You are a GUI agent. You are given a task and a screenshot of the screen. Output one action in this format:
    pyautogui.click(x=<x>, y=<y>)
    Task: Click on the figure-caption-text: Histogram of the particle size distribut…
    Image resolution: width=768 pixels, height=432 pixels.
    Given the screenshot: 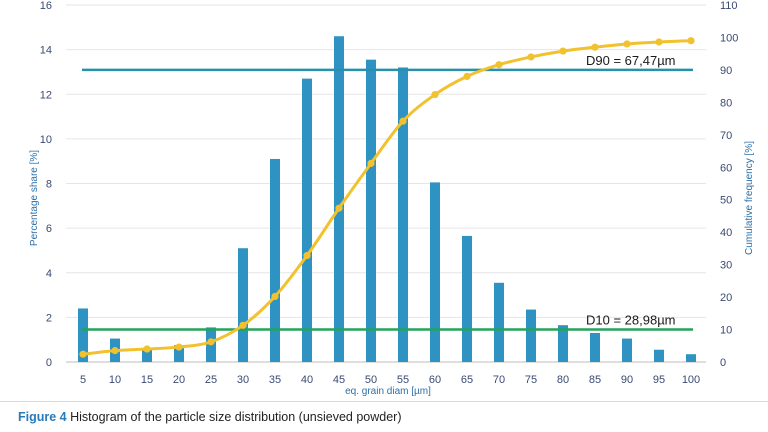 What is the action you would take?
    pyautogui.click(x=236, y=417)
    